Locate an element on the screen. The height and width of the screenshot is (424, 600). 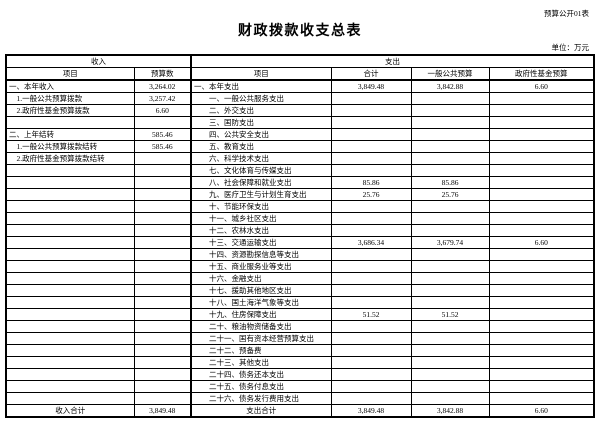
table-cell: 二十五、债务付息支出 is located at coordinates (261, 386).